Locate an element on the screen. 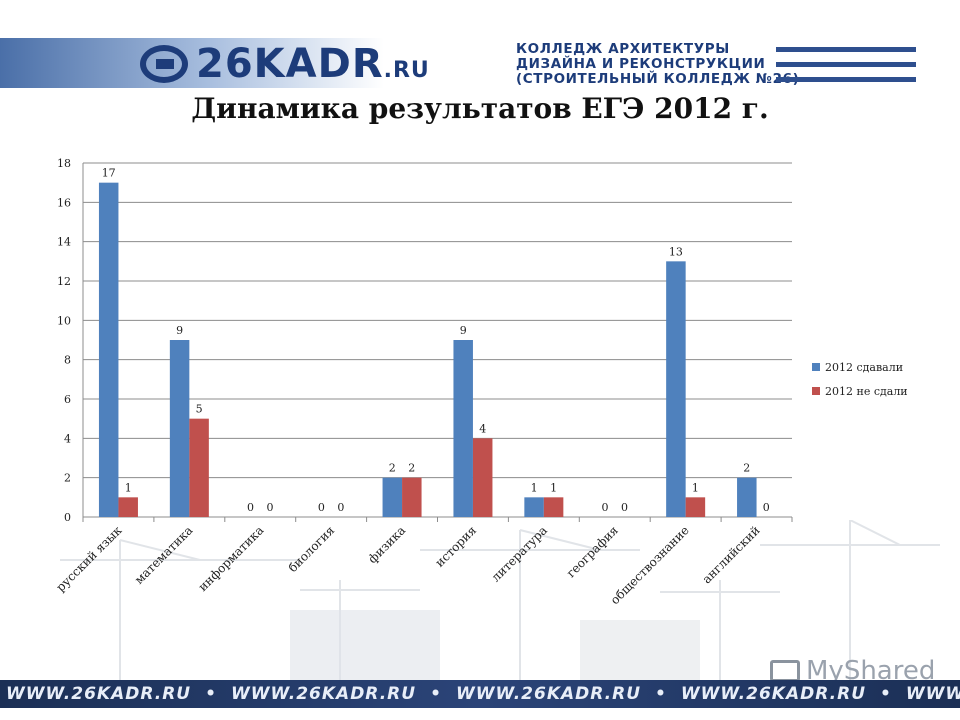 The image size is (960, 720). y-tick-label: 0 is located at coordinates (67, 517).